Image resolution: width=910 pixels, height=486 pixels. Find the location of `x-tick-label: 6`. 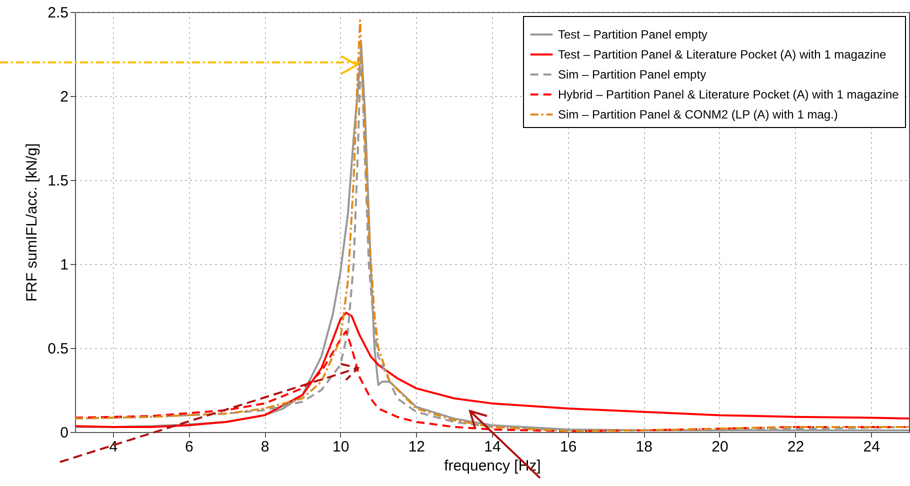

x-tick-label: 6 is located at coordinates (189, 447).